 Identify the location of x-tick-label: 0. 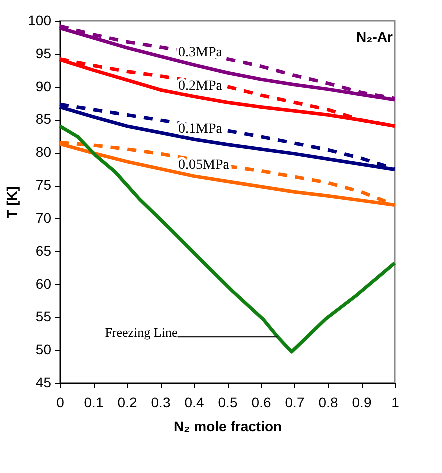
(60, 402).